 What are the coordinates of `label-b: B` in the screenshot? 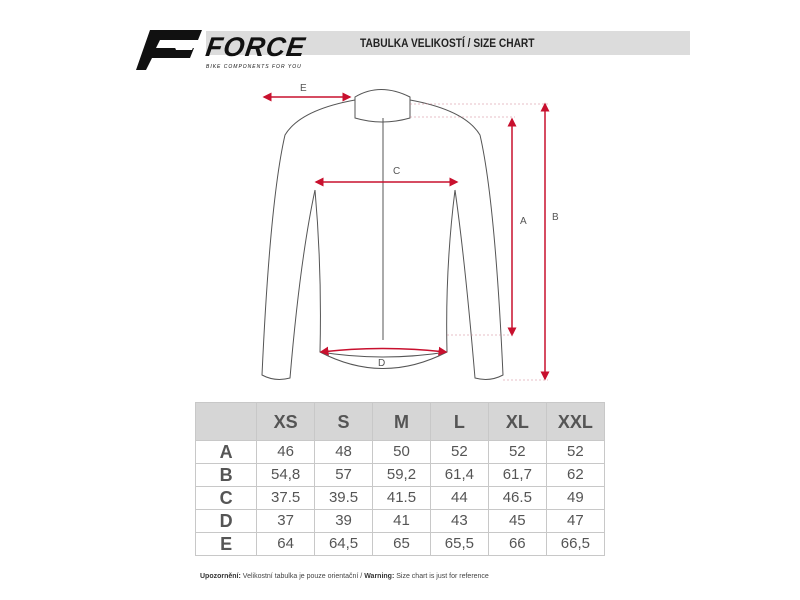 It's located at (555, 217).